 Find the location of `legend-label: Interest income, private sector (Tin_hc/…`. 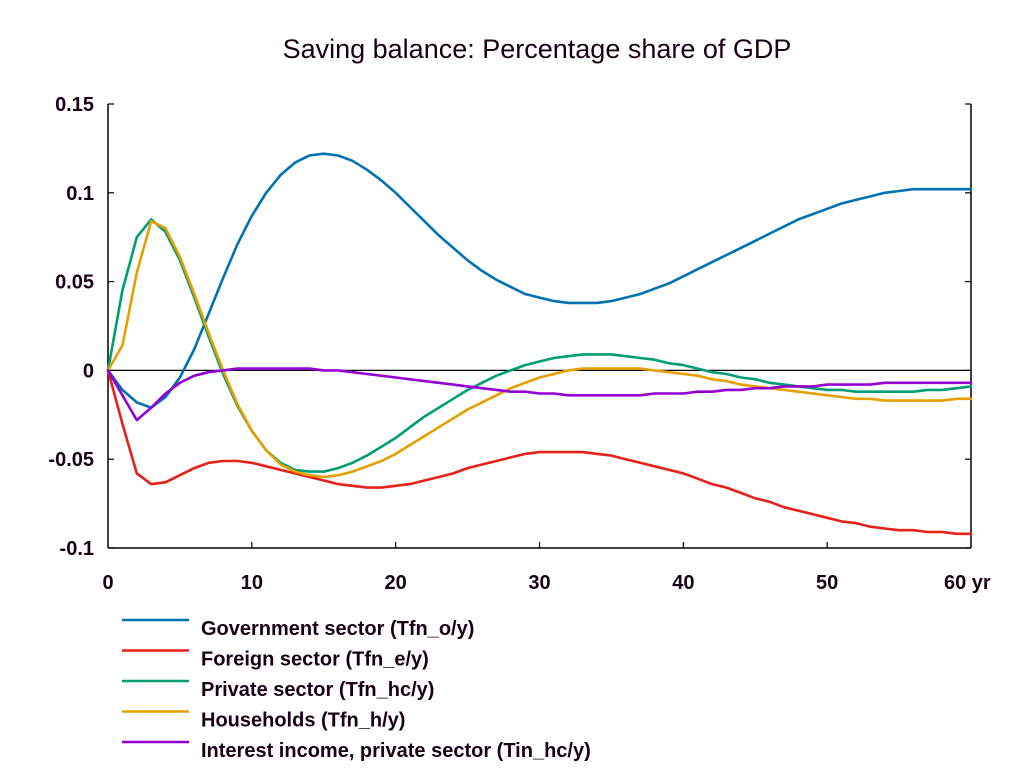

legend-label: Interest income, private sector (Tin_hc/… is located at coordinates (396, 751).